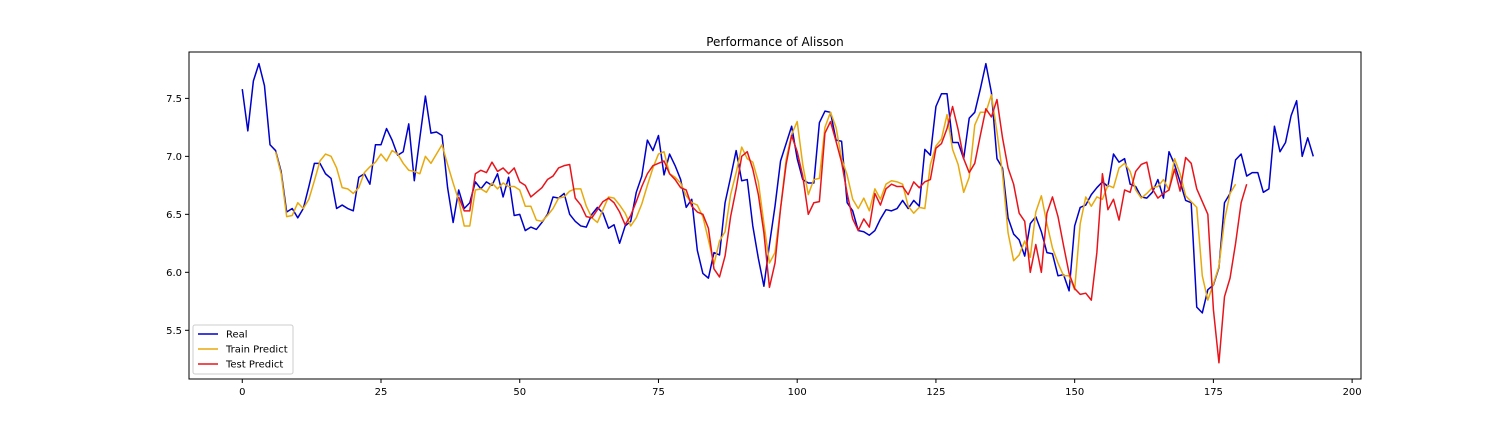 The image size is (1512, 436). I want to click on y-tick-label: 5.5, so click(174, 331).